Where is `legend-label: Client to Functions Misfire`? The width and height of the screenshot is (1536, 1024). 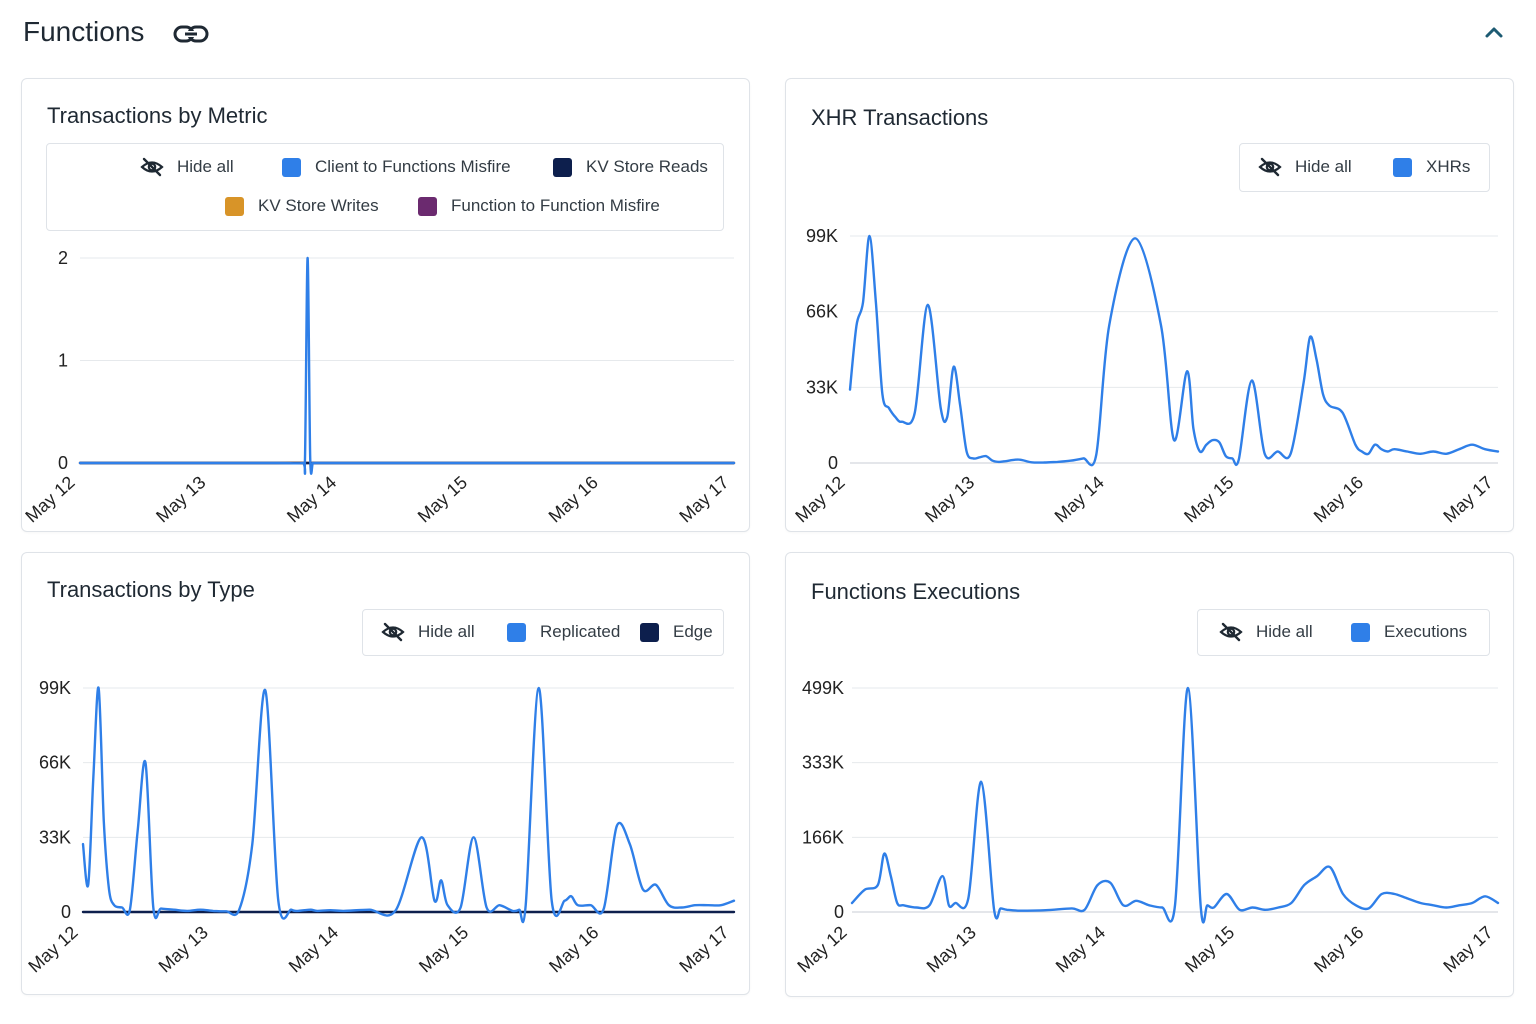
legend-label: Client to Functions Misfire is located at coordinates (413, 166).